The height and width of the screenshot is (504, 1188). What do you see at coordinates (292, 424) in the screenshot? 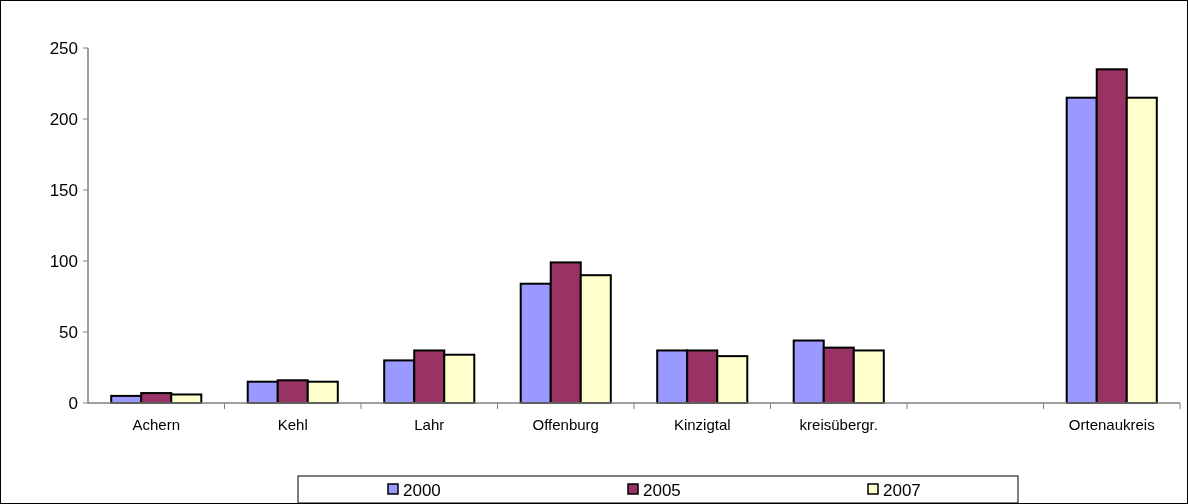
I see `x-tick-label: Kehl` at bounding box center [292, 424].